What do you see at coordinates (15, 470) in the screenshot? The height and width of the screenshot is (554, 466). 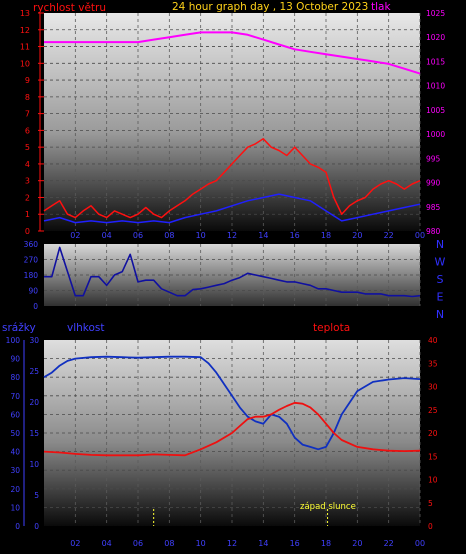 I see `y-tick-label-rain: 30` at bounding box center [15, 470].